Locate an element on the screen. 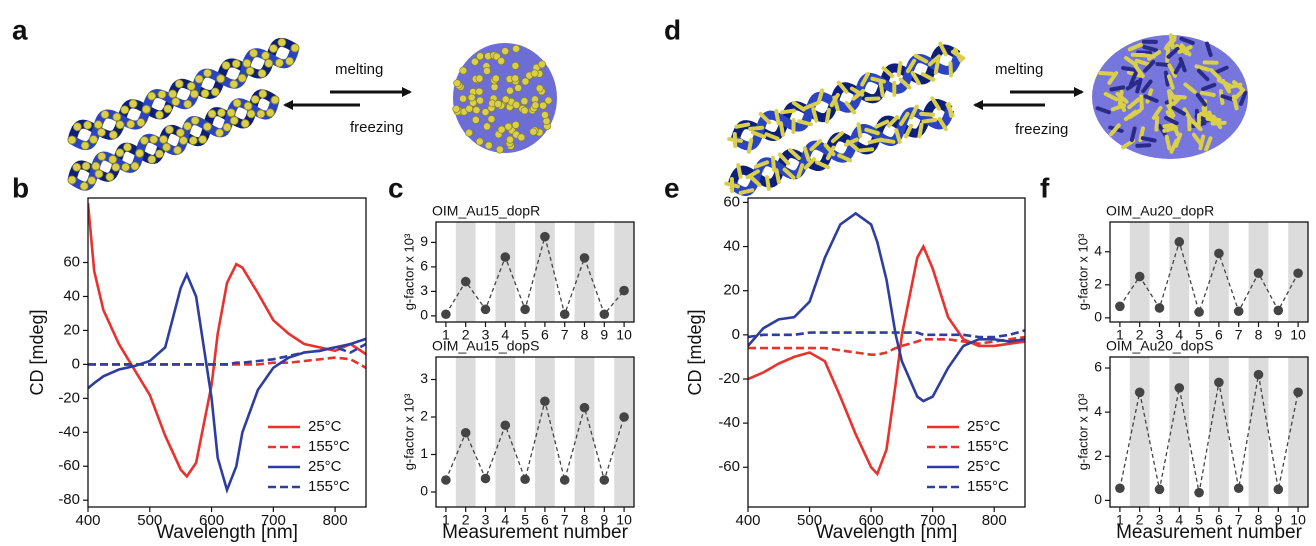 Image resolution: width=1316 pixels, height=546 pixels. panel-label: f is located at coordinates (1045, 187).